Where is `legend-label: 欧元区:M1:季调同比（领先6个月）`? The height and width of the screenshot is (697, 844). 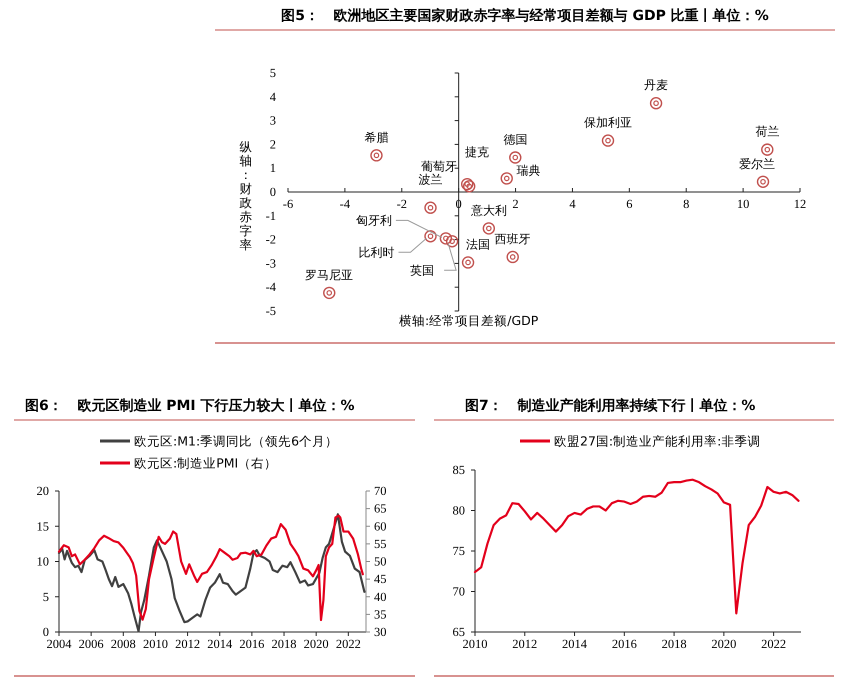 legend-label: 欧元区:M1:季调同比（领先6个月） is located at coordinates (236, 441).